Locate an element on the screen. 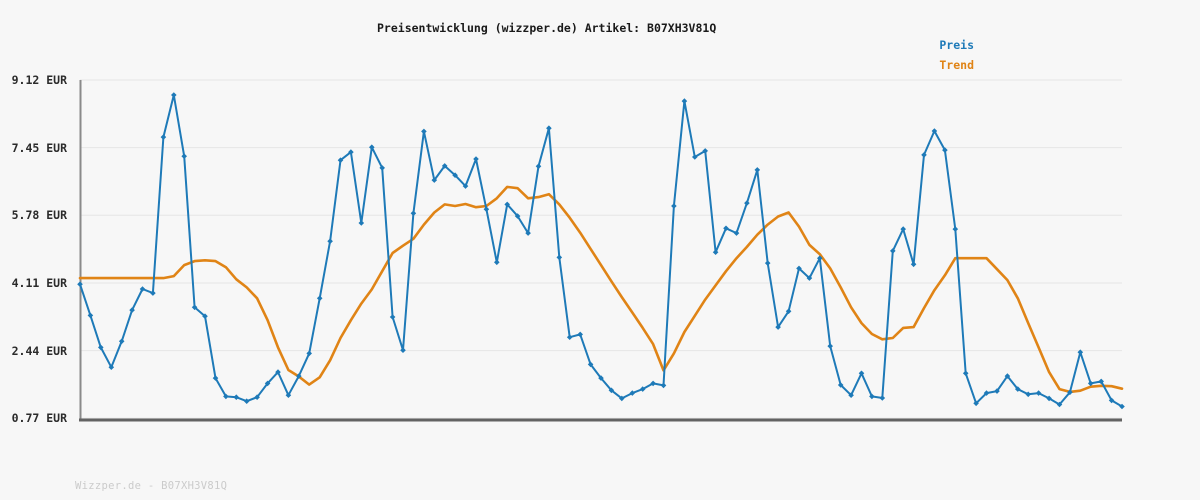 This screenshot has height=500, width=1200. y-tick-label: 7.45 EUR is located at coordinates (39, 147).